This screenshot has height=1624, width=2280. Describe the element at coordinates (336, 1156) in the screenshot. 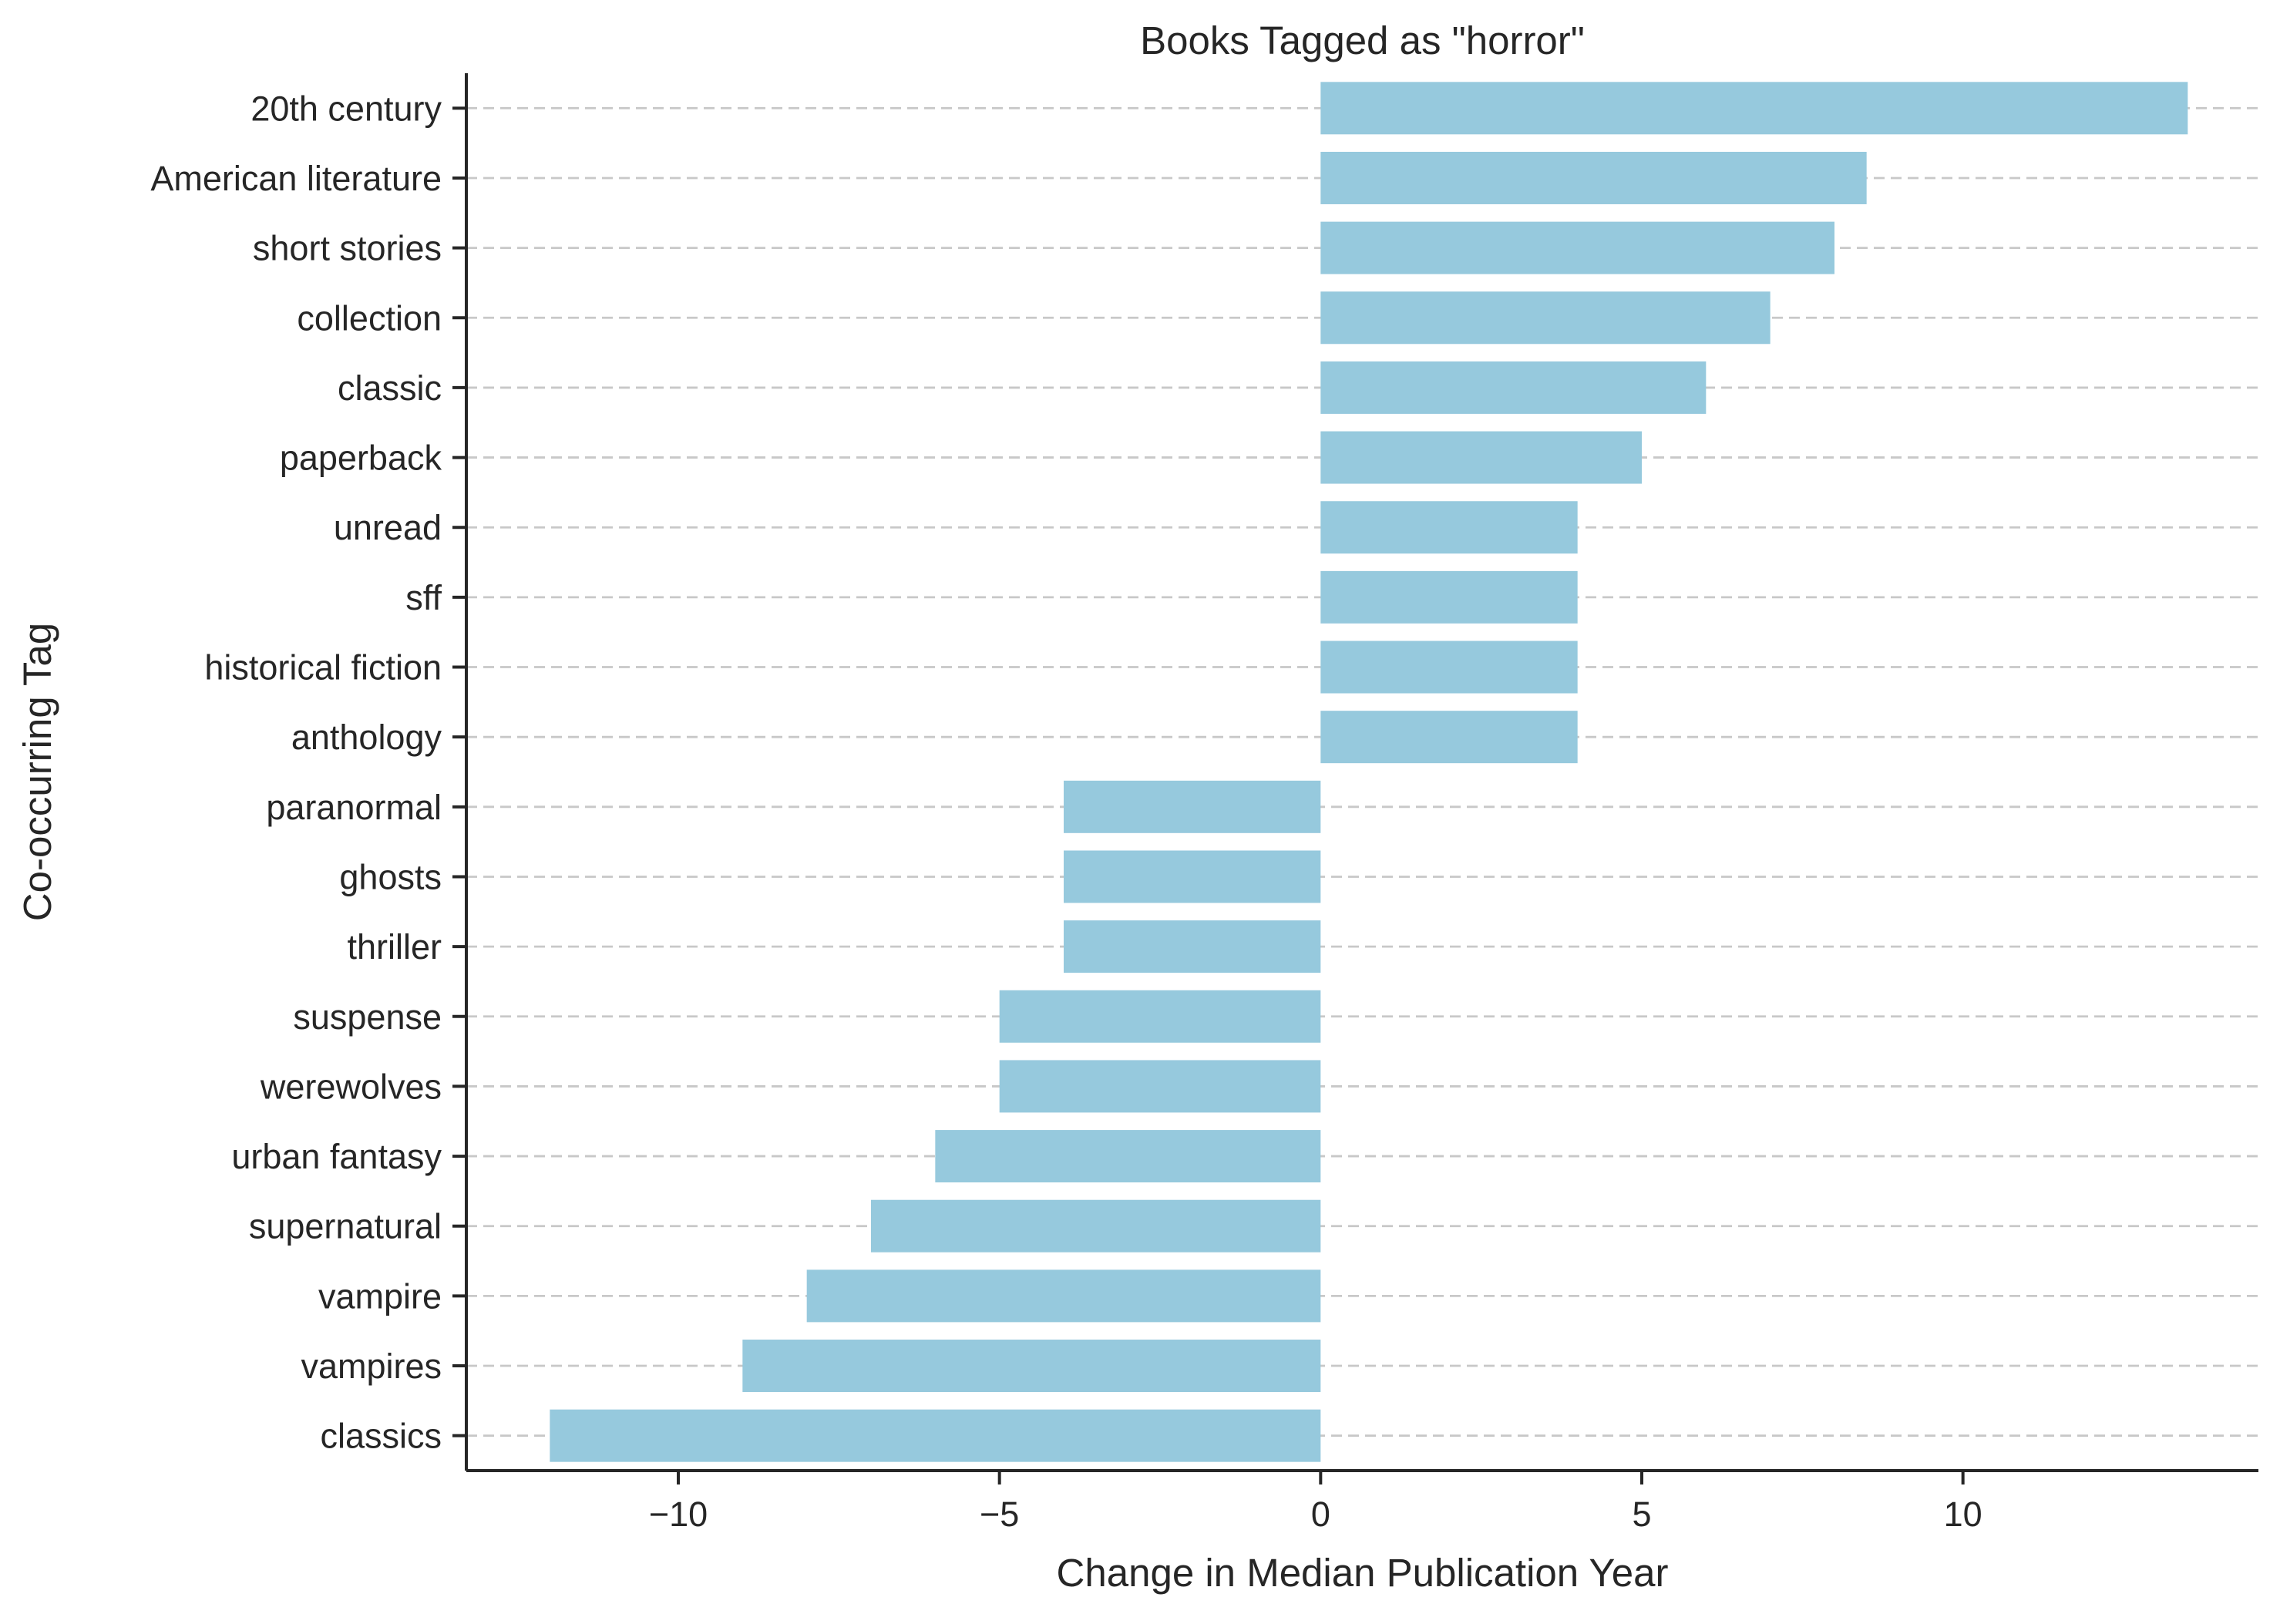

I see `y-tick-label: urban fantasy` at that location.